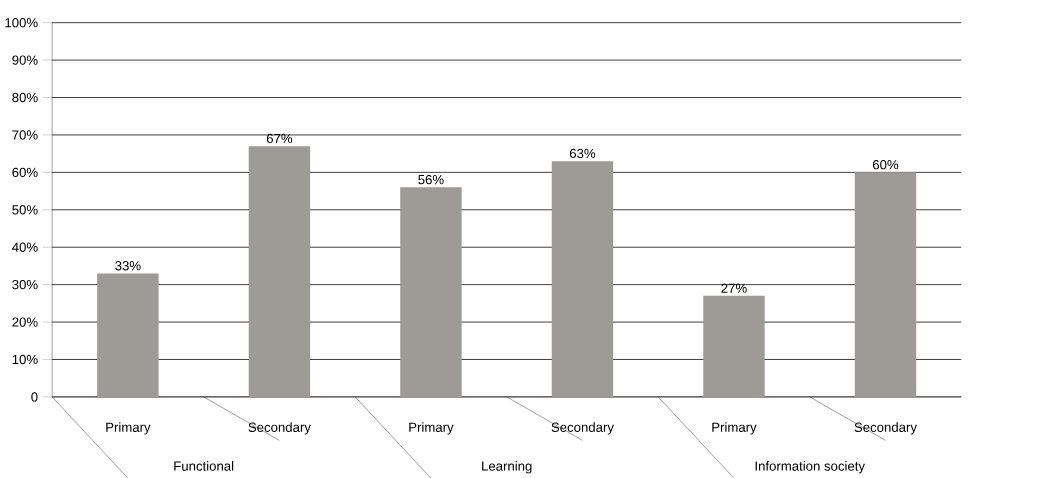 This screenshot has height=478, width=1037. Describe the element at coordinates (25, 135) in the screenshot. I see `y-tick-label: 70%` at that location.